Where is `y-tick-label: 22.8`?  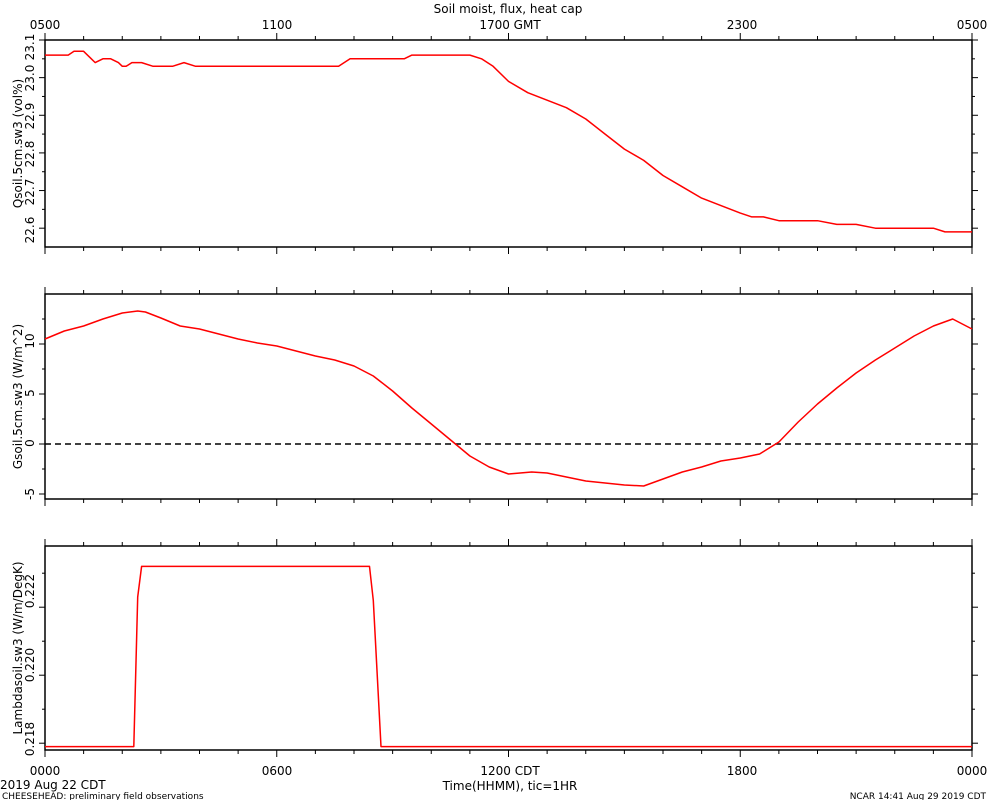 y-tick-label: 22.8 is located at coordinates (30, 154).